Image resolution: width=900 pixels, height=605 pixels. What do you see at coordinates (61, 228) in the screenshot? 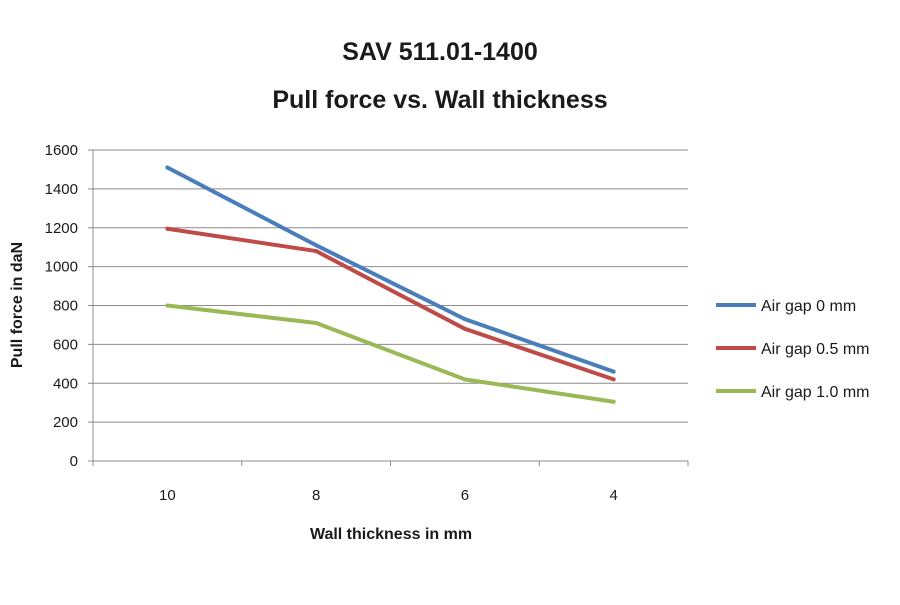
I see `y-tick-label: 1200` at bounding box center [61, 228].